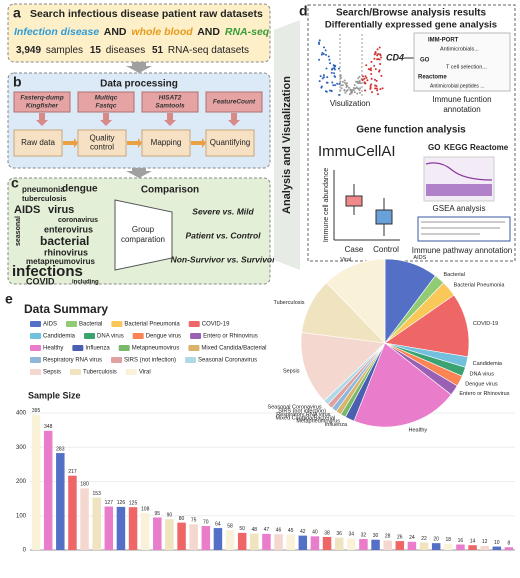 This screenshot has height=578, width=520. I want to click on panel-label: a, so click(17, 13).